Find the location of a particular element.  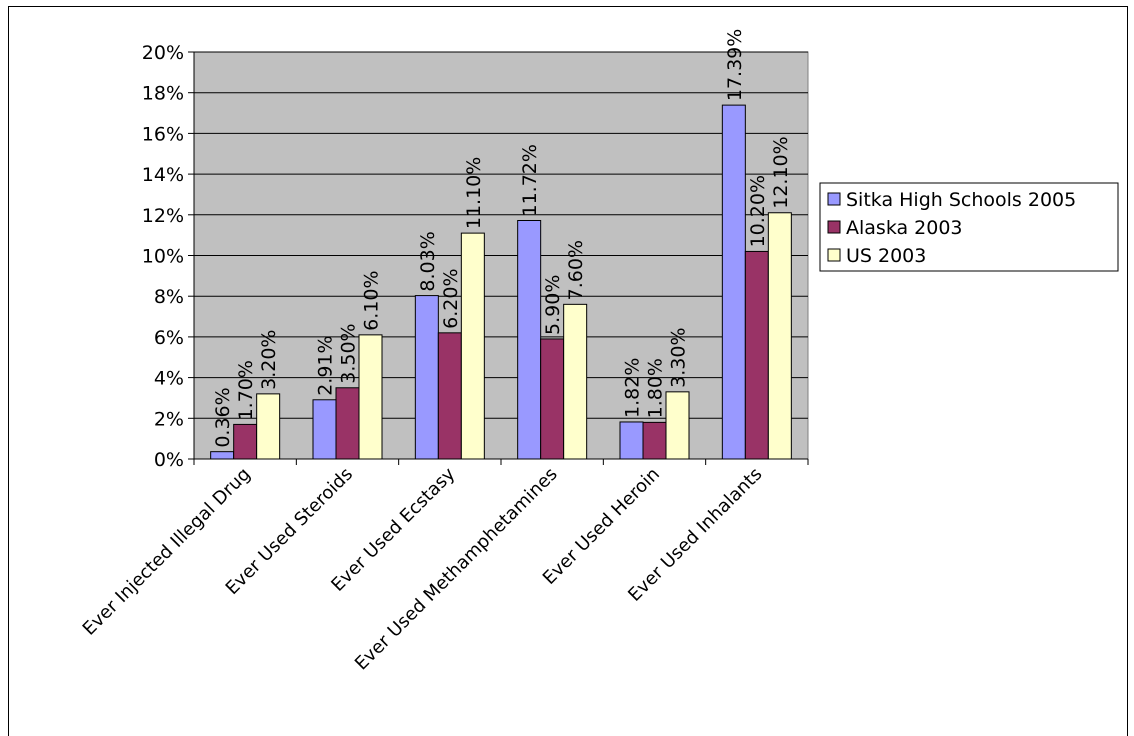

data-label: 11.72% is located at coordinates (530, 180).